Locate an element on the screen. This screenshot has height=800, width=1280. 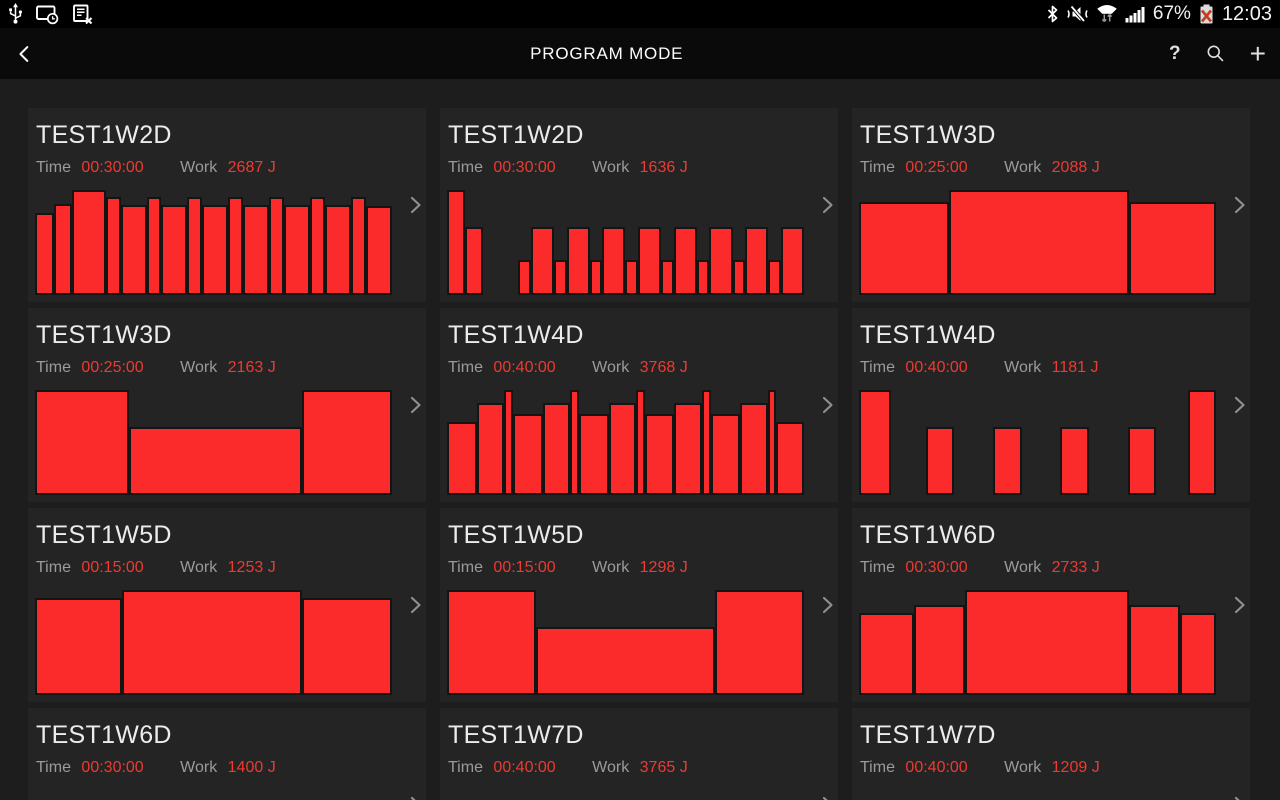
app-bar: PROGRAM MODE ? + is located at coordinates (640, 53).